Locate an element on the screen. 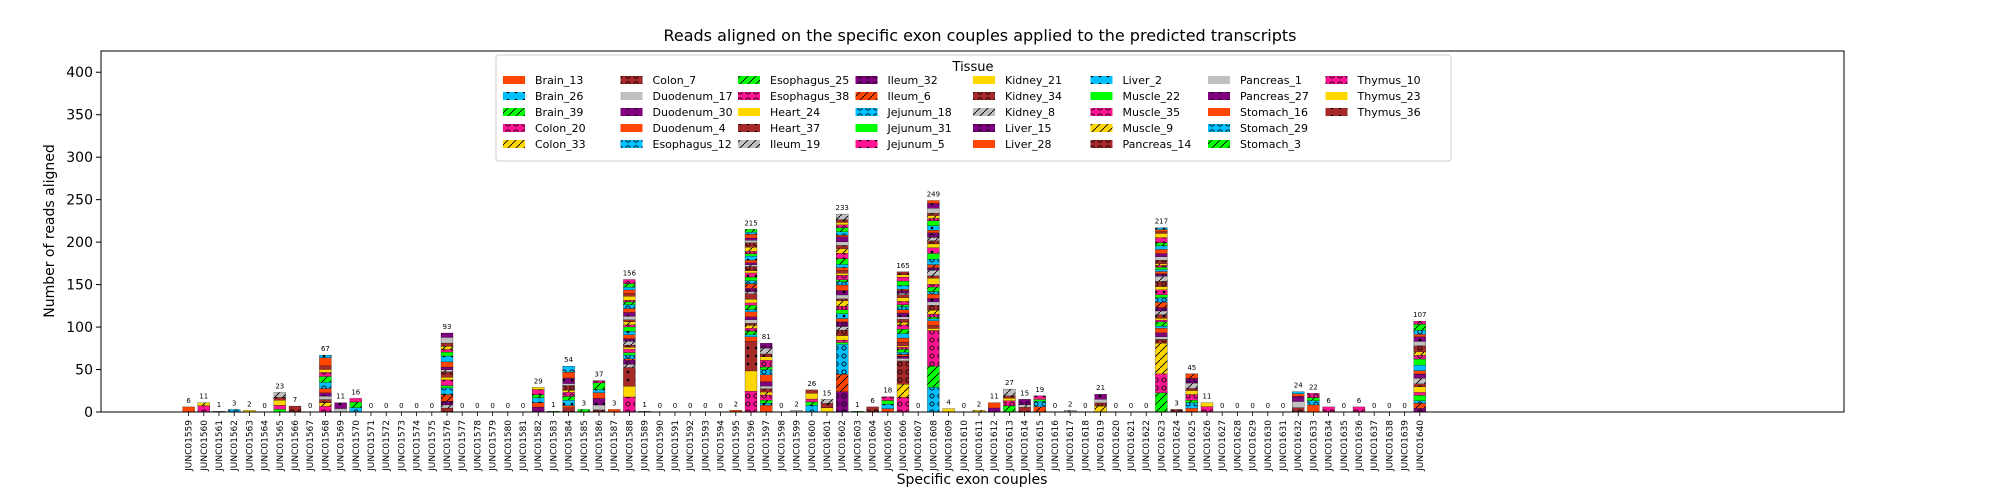 The height and width of the screenshot is (500, 2000). x-tick-label: JUNC01605 is located at coordinates (889, 446).